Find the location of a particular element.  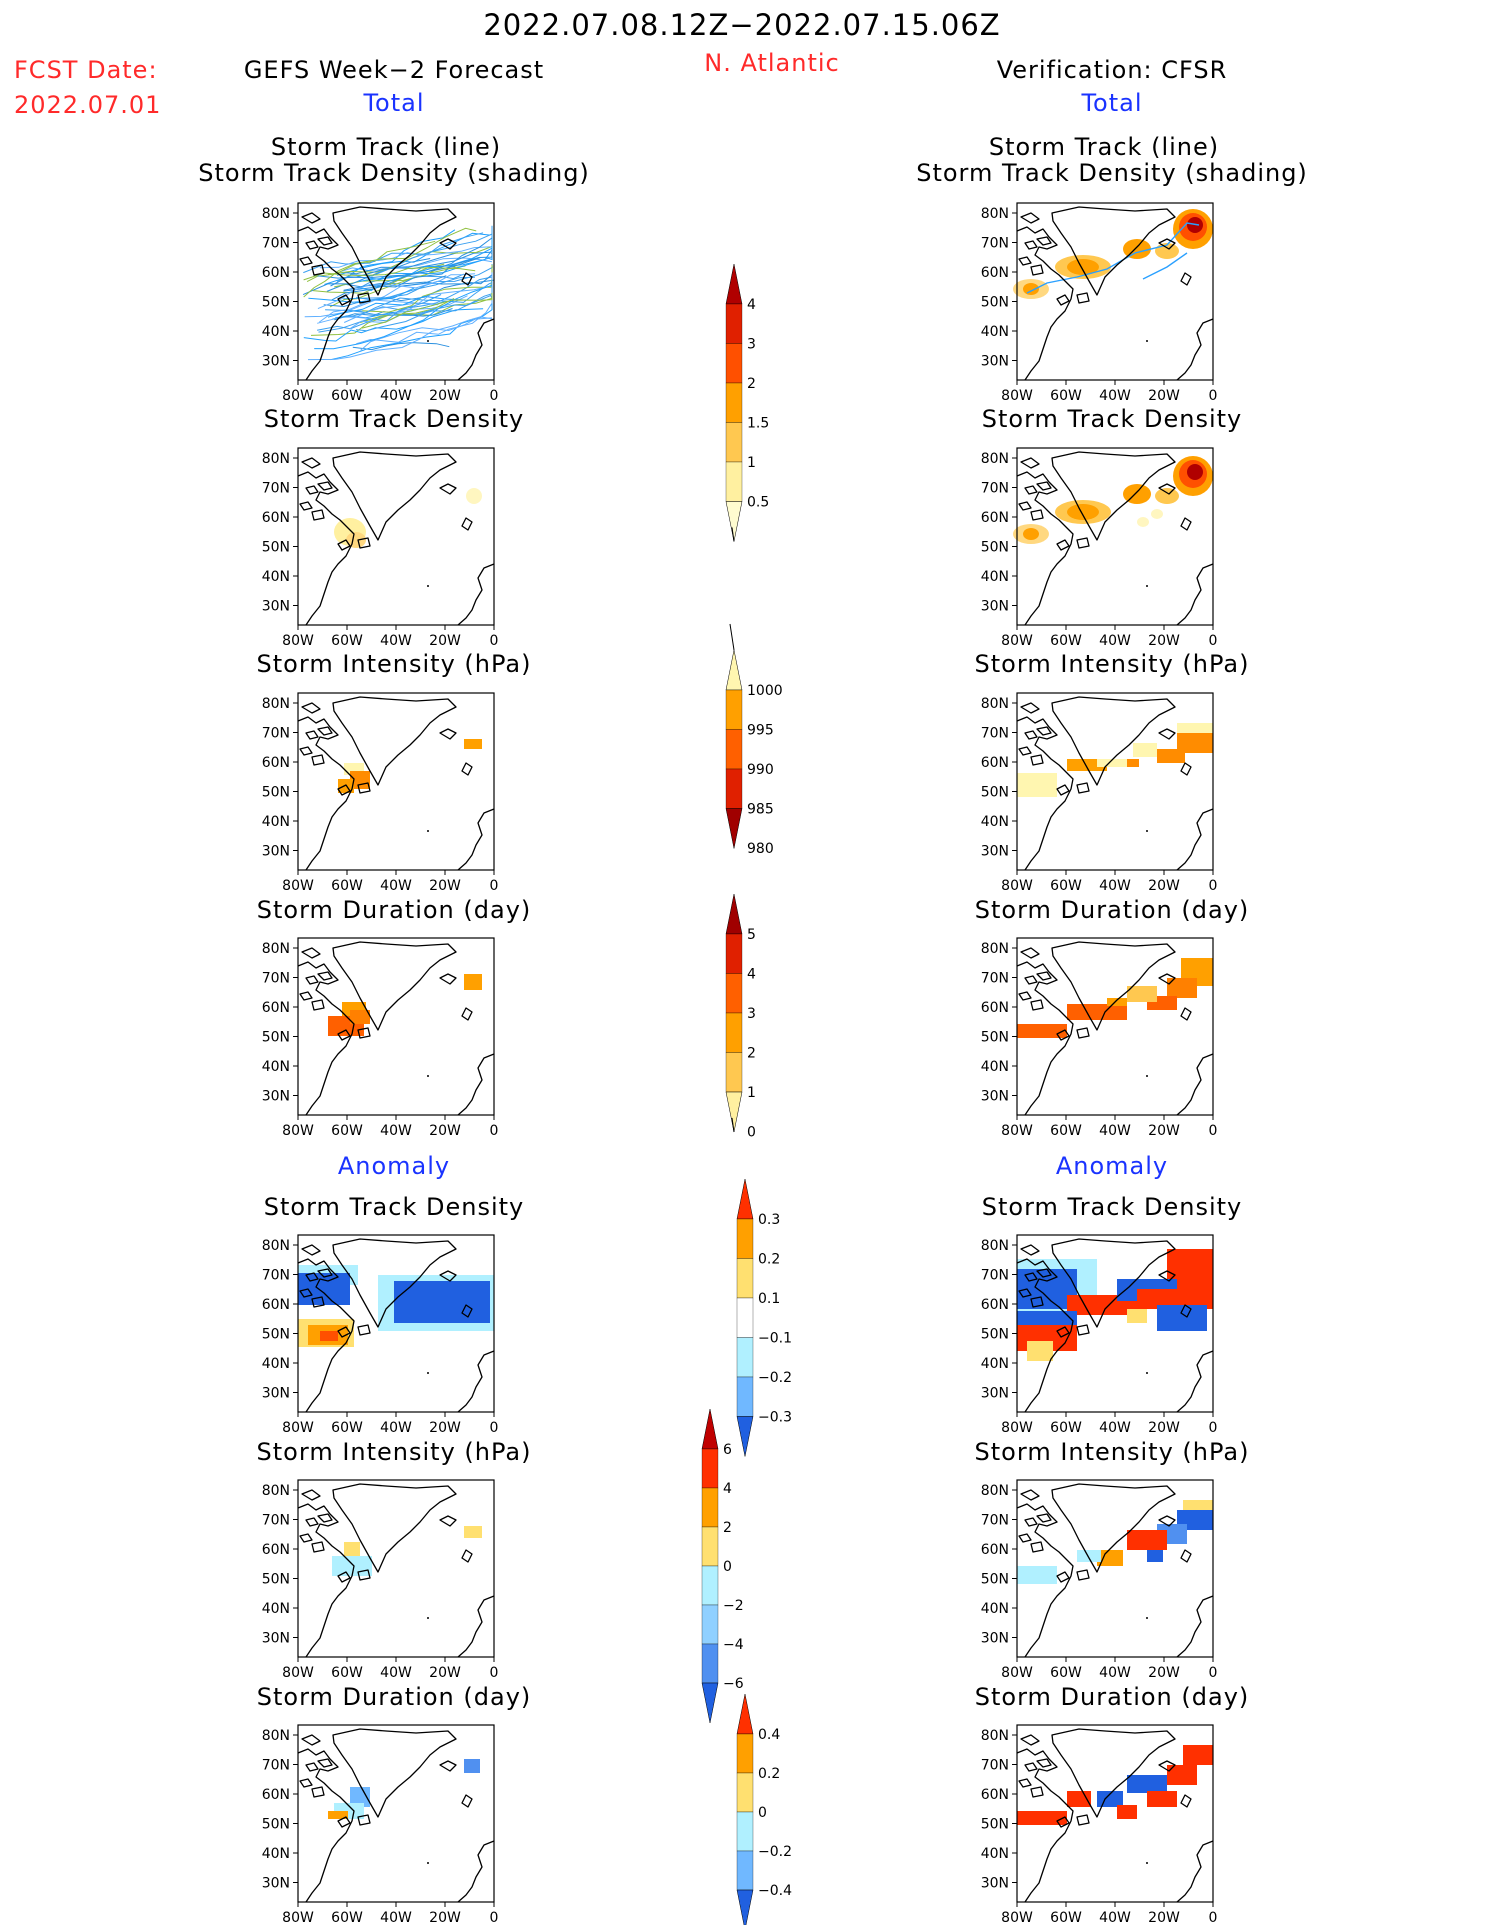

colorbar-tick-label: −0.3 is located at coordinates (775, 1418).